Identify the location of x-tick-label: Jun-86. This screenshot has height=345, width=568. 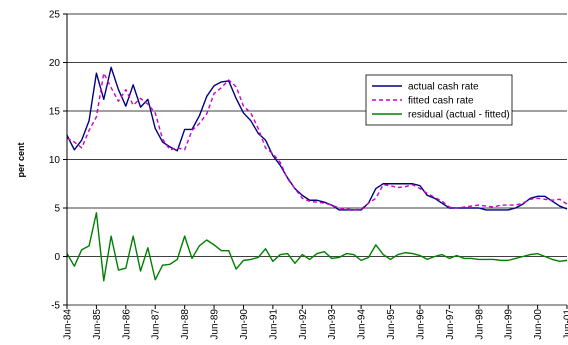
(126, 324).